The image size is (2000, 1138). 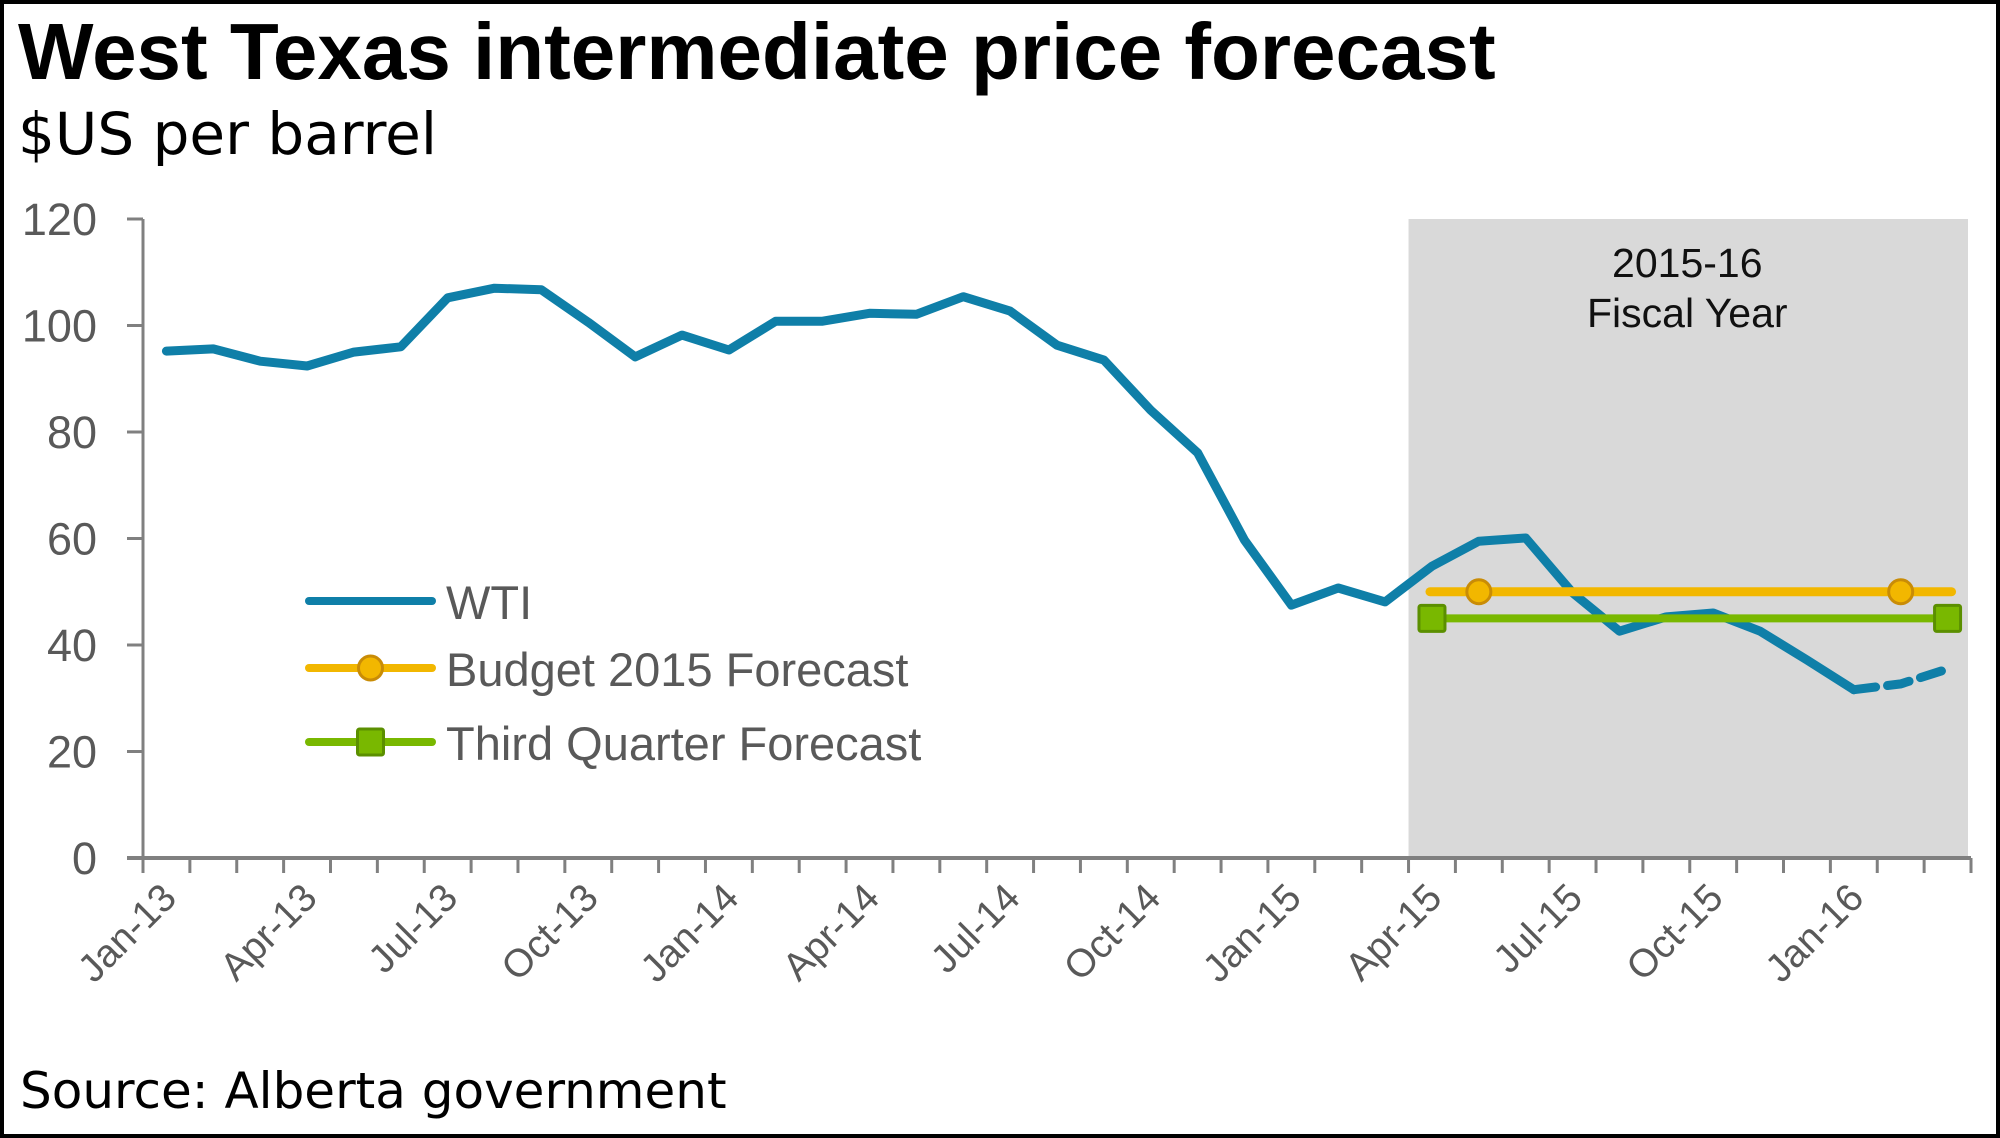 What do you see at coordinates (59, 219) in the screenshot?
I see `y-tick-label: 120` at bounding box center [59, 219].